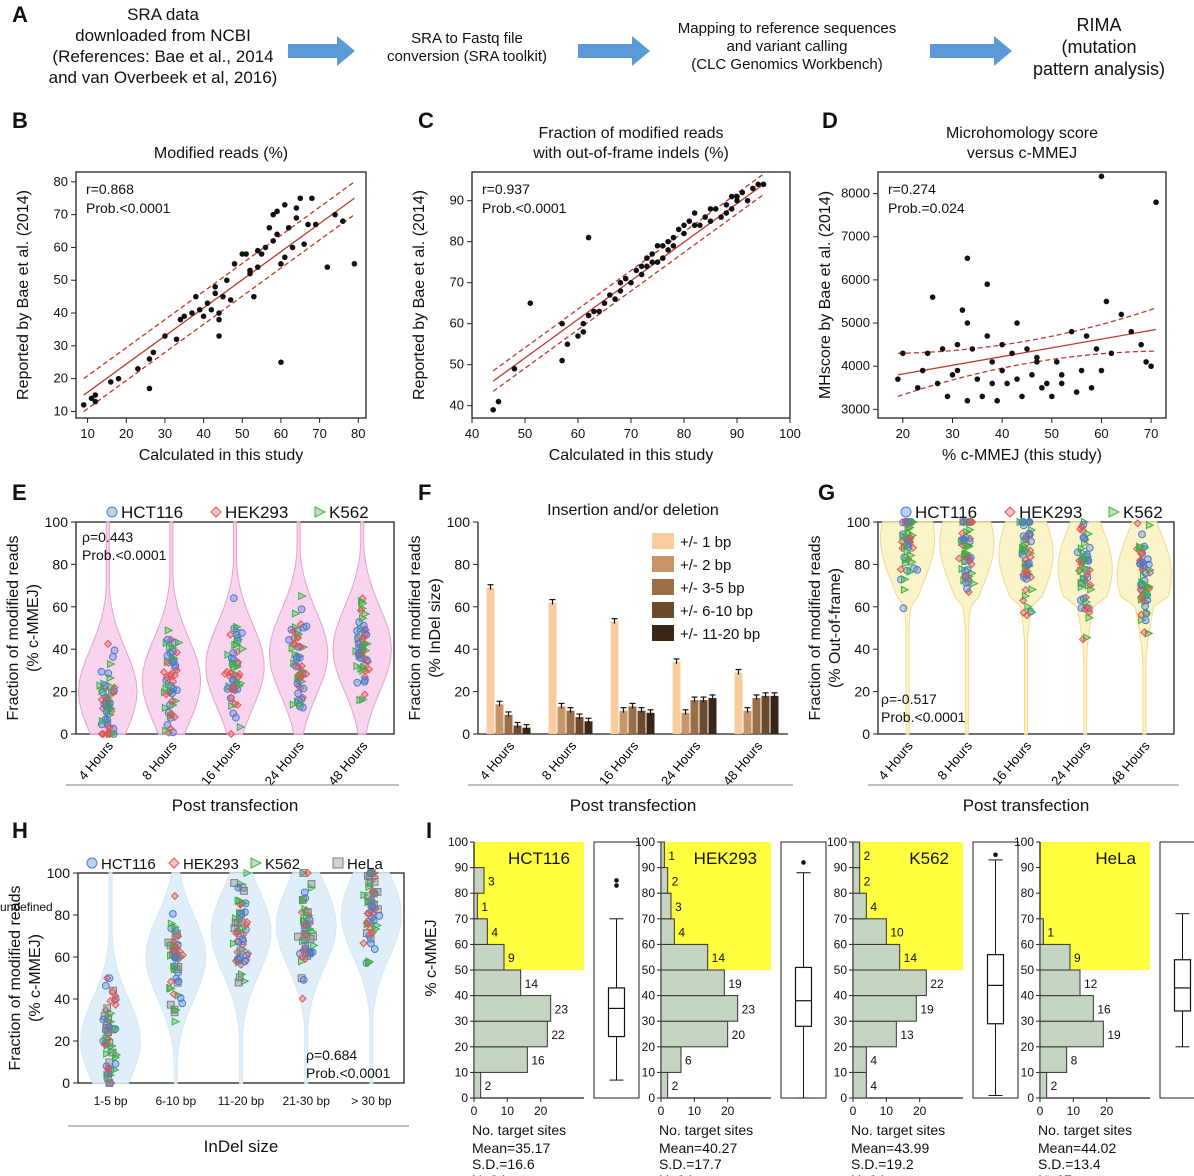 The image size is (1194, 1176). I want to click on panel-label-f: F, so click(424, 492).